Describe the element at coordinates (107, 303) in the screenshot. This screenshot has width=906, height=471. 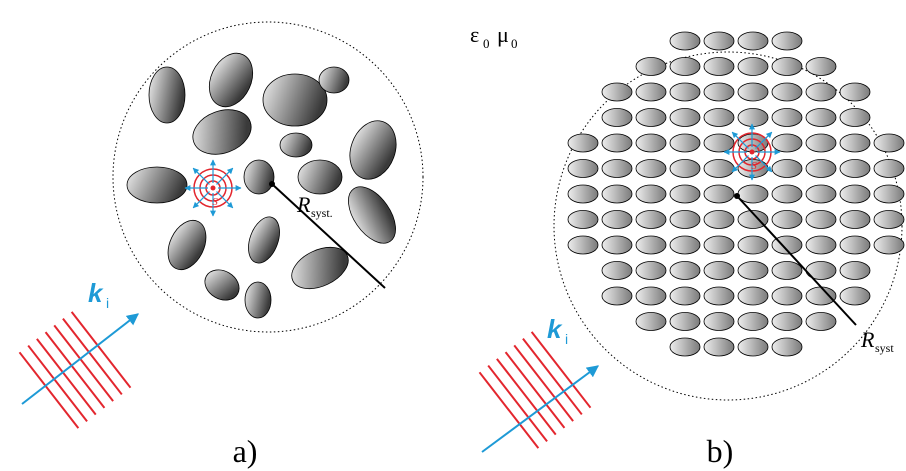
I see `k-sub: i` at that location.